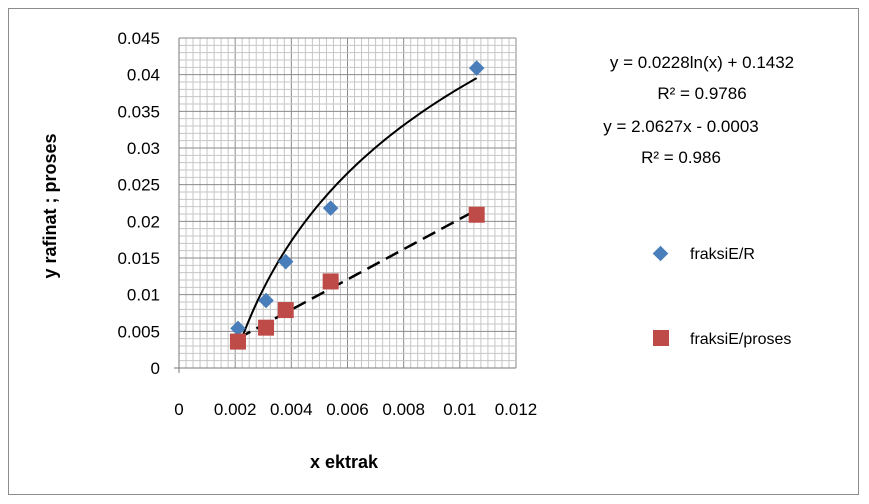 The image size is (869, 504). What do you see at coordinates (155, 368) in the screenshot?
I see `y-tick-label: 0` at bounding box center [155, 368].